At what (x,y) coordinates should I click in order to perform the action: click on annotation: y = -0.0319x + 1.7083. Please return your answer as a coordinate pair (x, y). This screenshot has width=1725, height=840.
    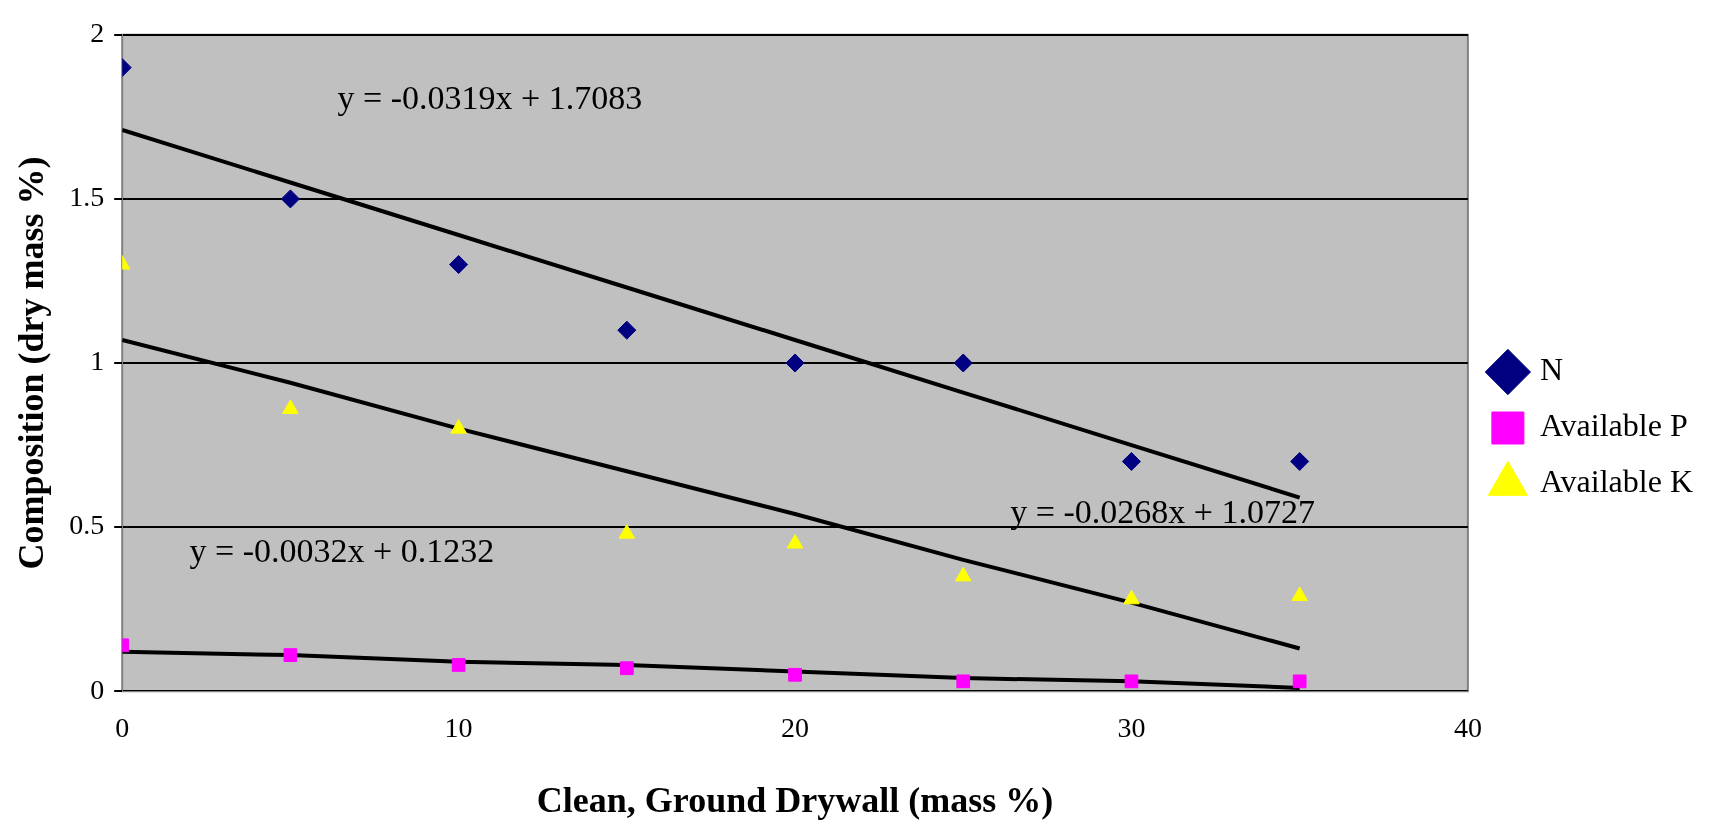
    Looking at the image, I should click on (490, 98).